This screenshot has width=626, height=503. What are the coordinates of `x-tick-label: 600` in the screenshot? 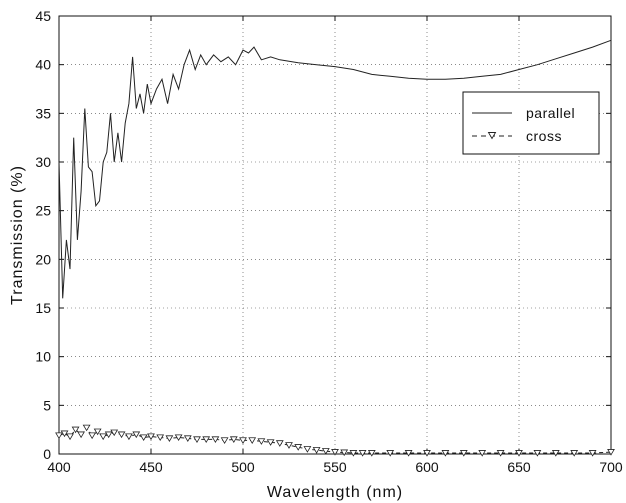 It's located at (427, 467).